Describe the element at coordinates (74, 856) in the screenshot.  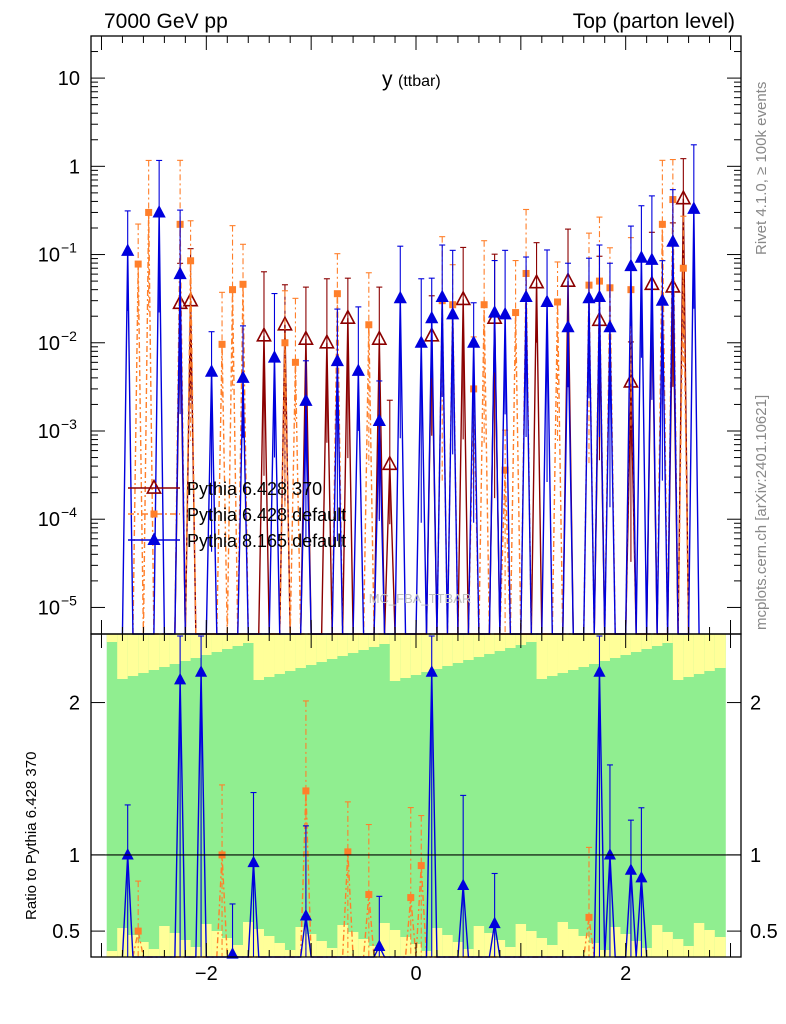
I see `ratio-y-tick-label: 1` at that location.